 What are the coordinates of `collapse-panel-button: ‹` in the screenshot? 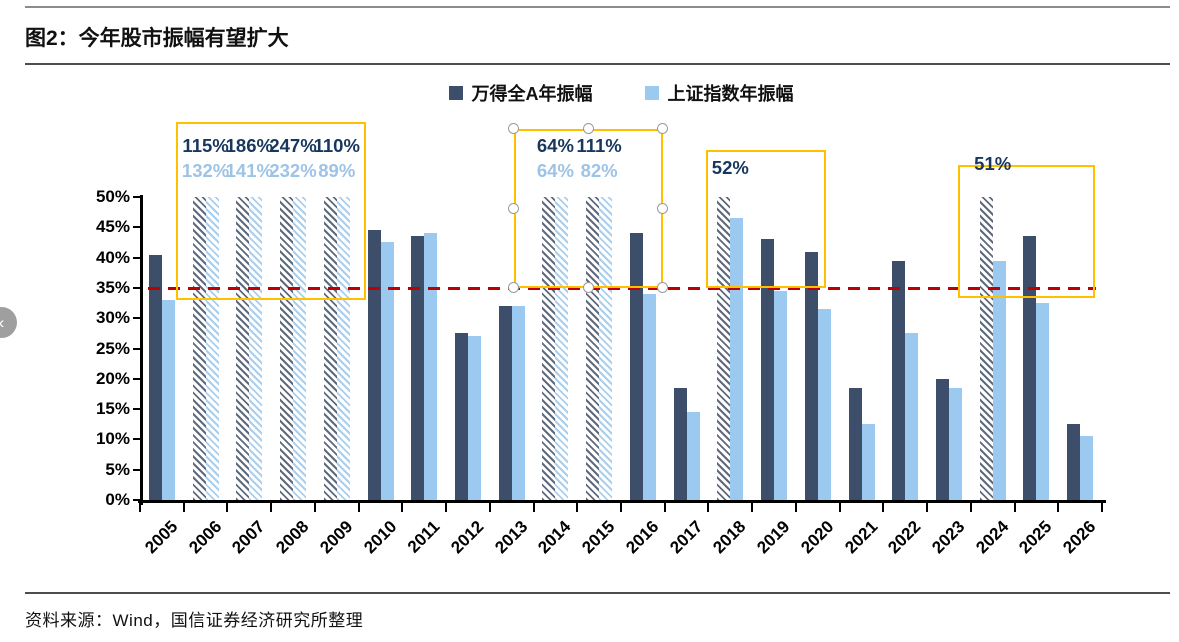 It's located at (8, 322).